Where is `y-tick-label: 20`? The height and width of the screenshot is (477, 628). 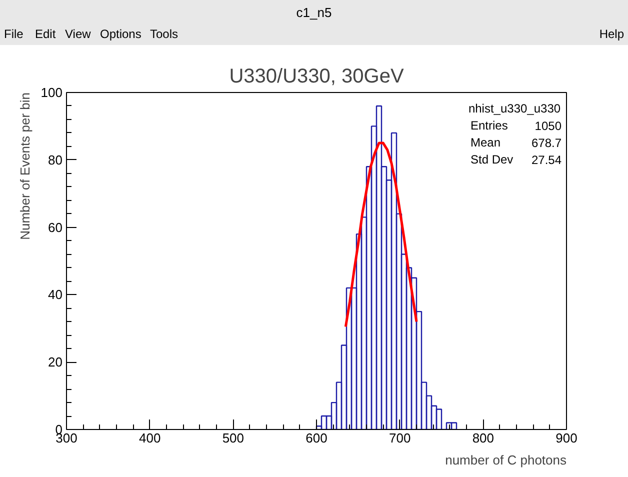 y-tick-label: 20 is located at coordinates (55, 362).